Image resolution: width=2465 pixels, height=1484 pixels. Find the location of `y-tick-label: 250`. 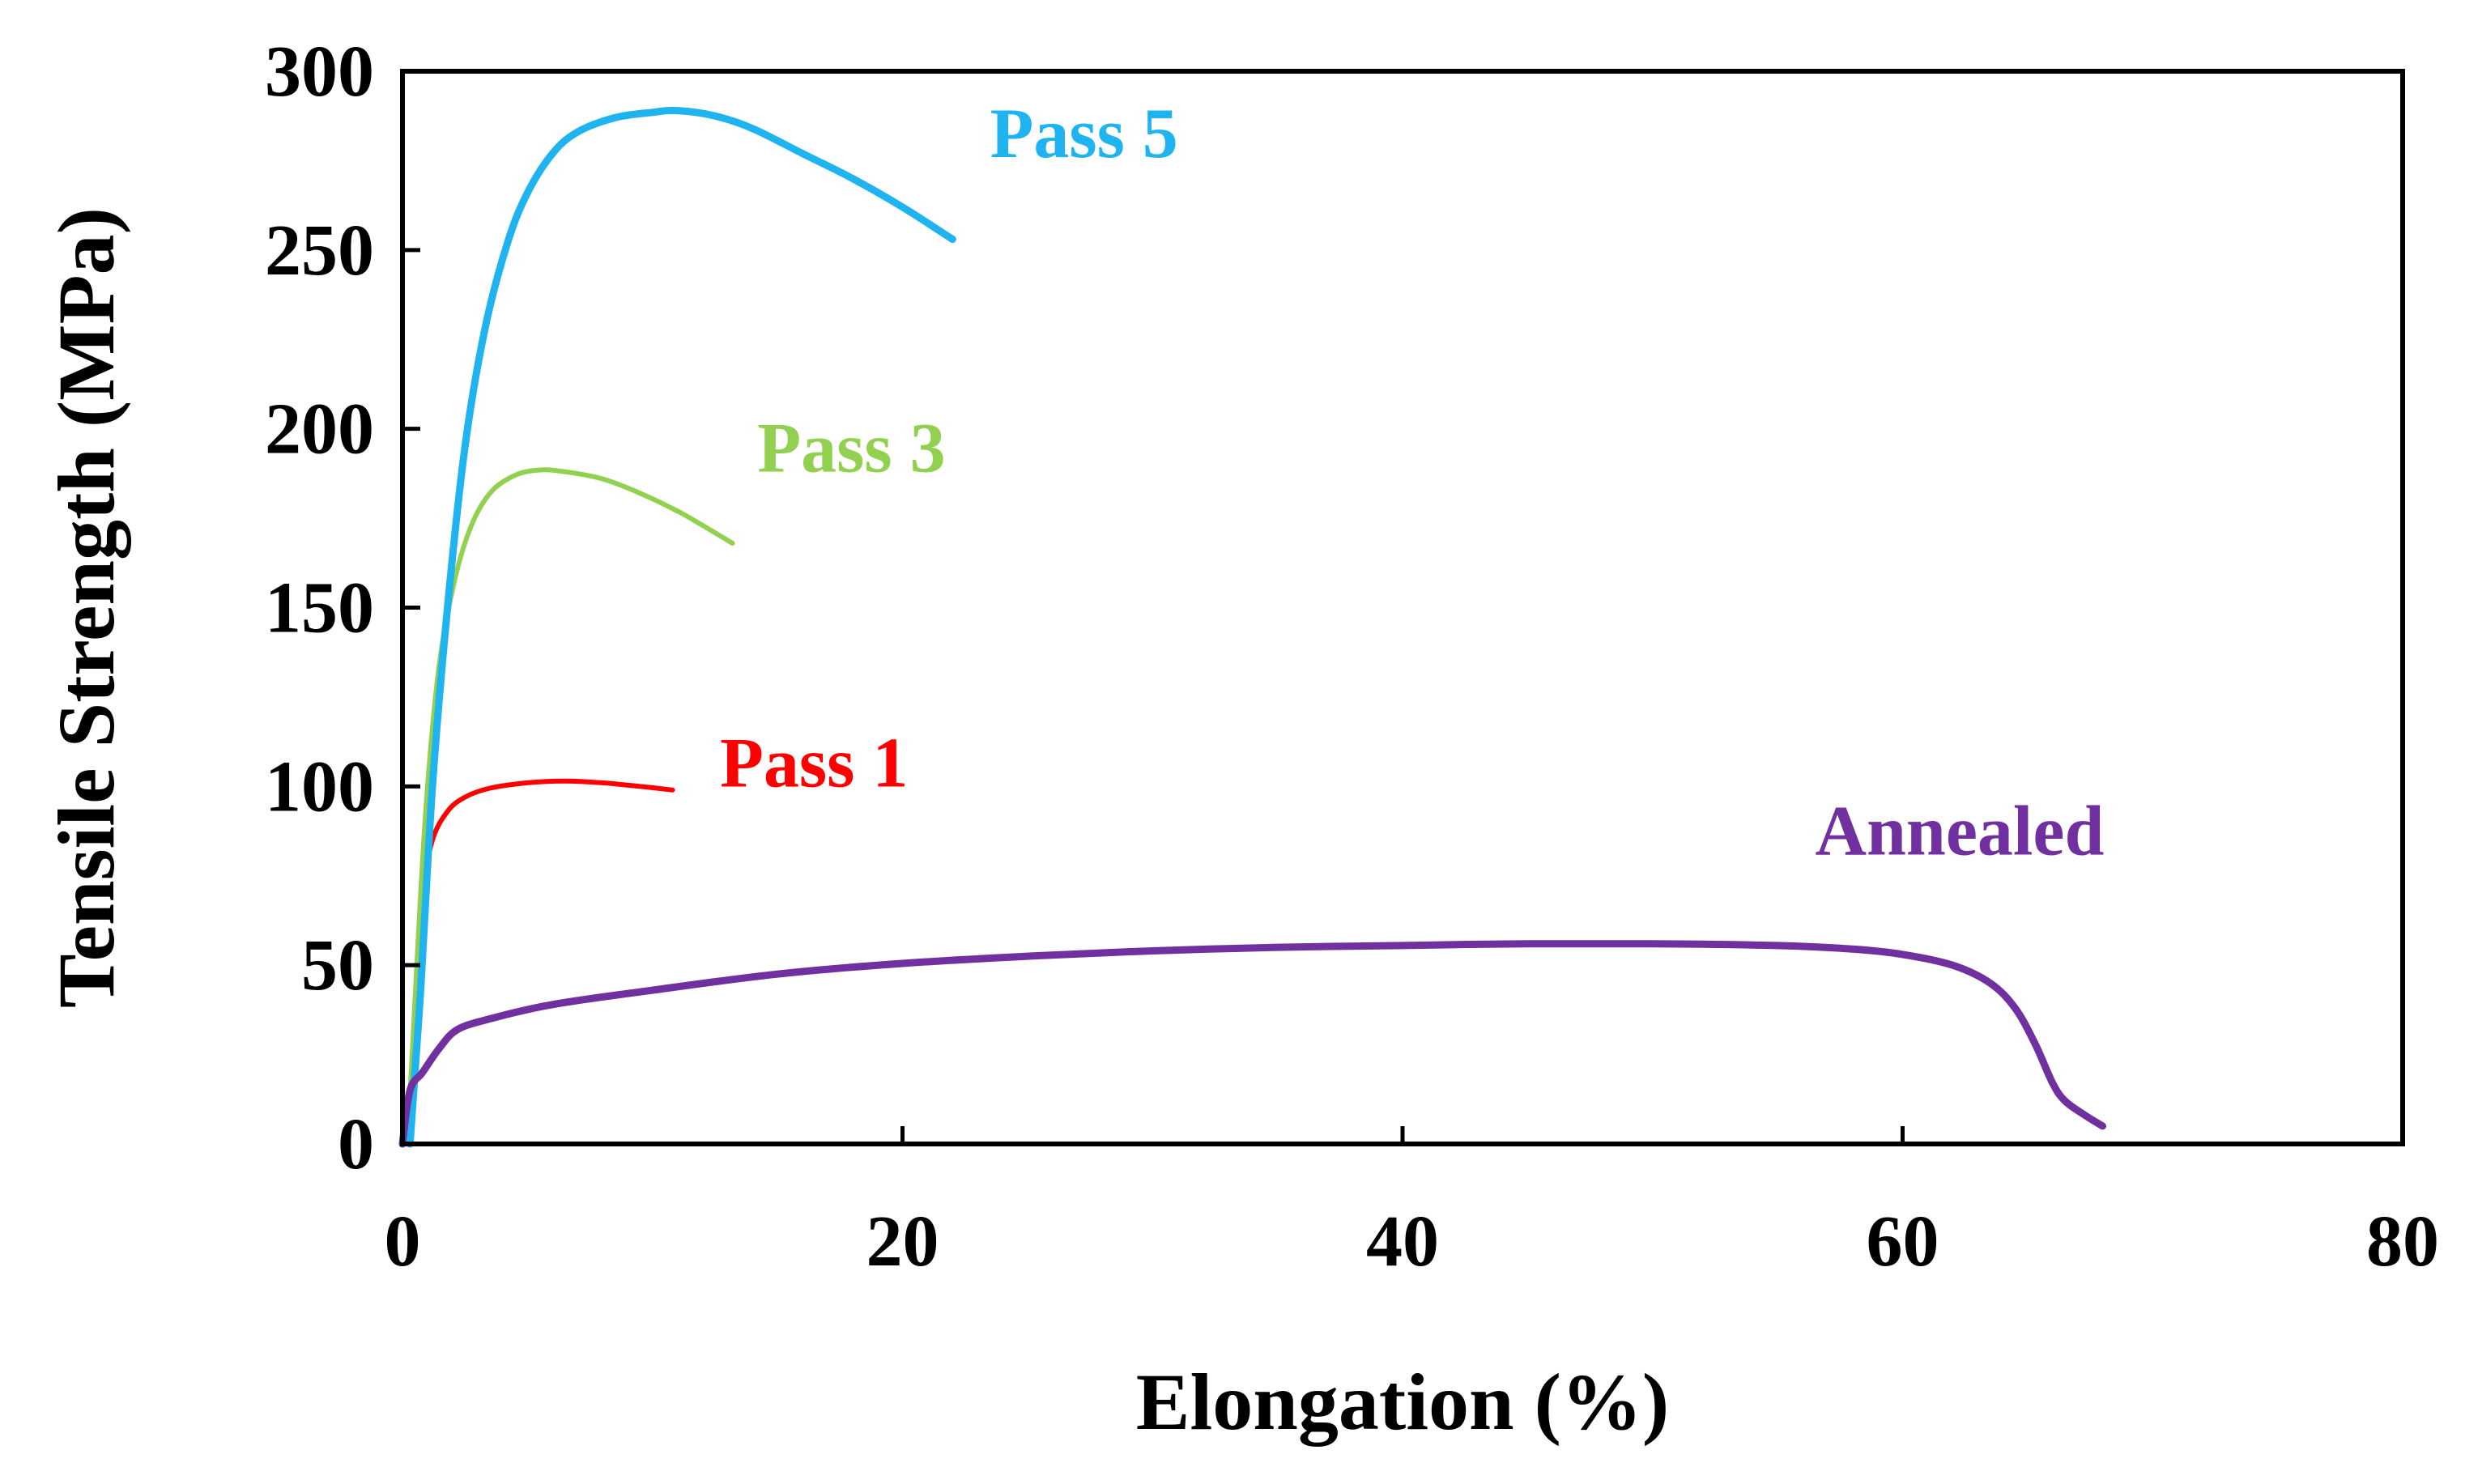

y-tick-label: 250 is located at coordinates (319, 250).